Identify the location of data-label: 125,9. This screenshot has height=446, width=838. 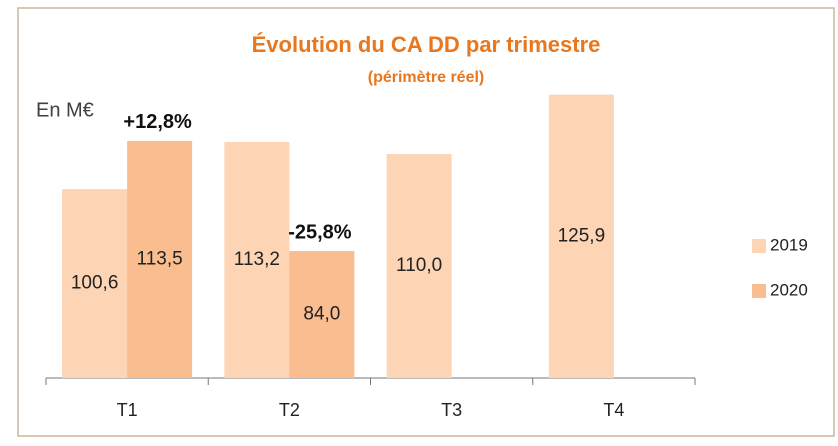
(582, 235).